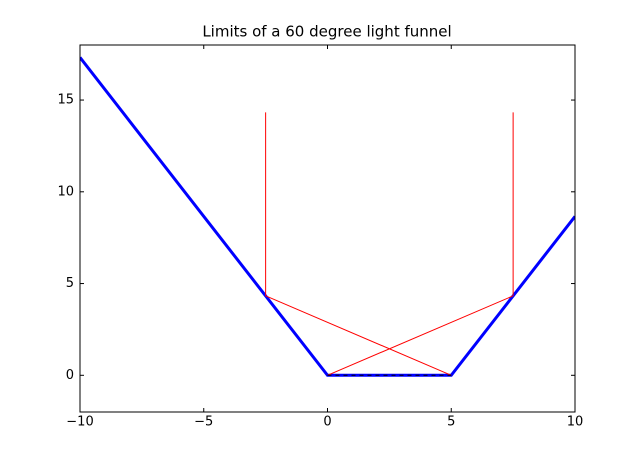  What do you see at coordinates (575, 422) in the screenshot?
I see `x-tick-label: 10` at bounding box center [575, 422].